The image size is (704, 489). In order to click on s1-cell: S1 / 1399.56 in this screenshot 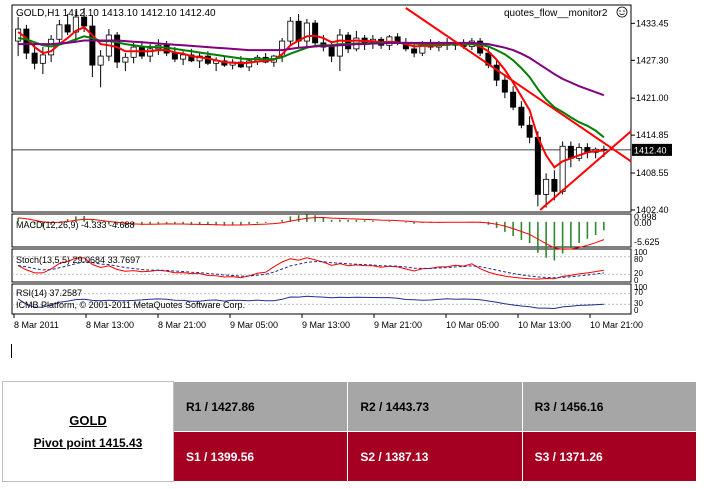, I will do `click(260, 456)`.